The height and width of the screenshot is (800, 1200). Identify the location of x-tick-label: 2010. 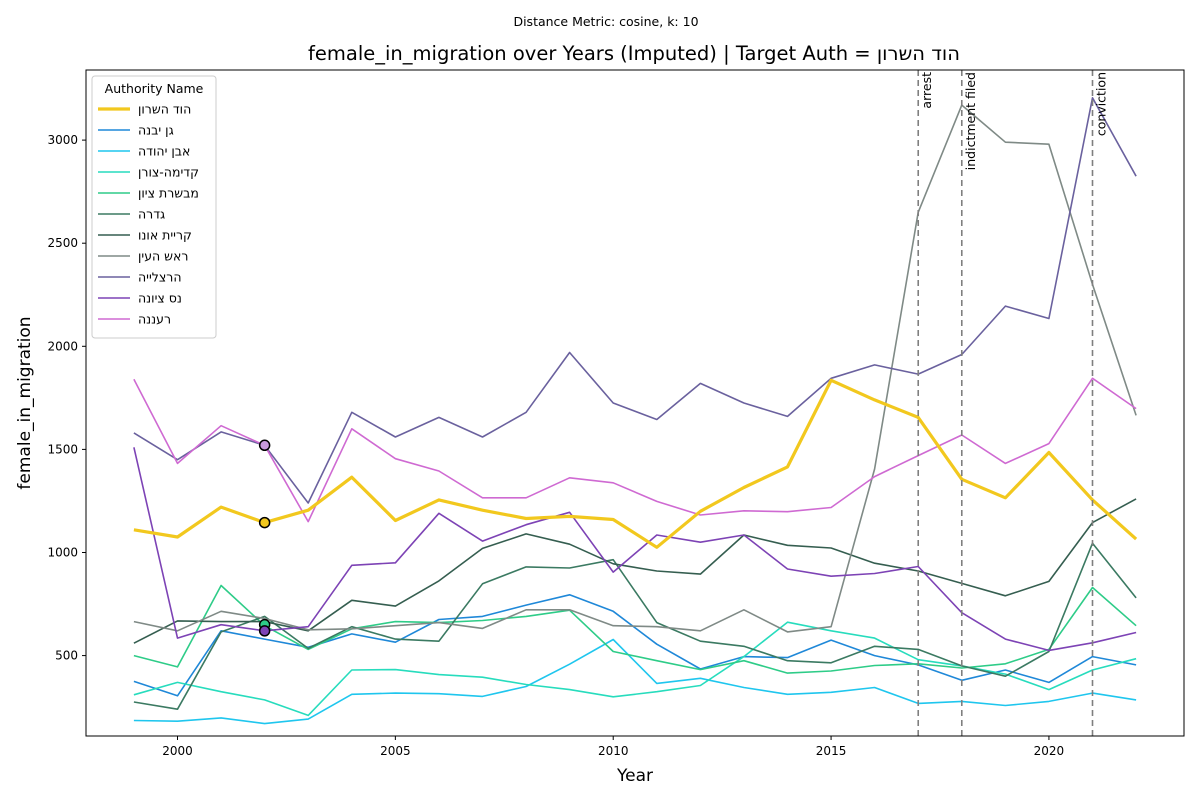
(613, 751).